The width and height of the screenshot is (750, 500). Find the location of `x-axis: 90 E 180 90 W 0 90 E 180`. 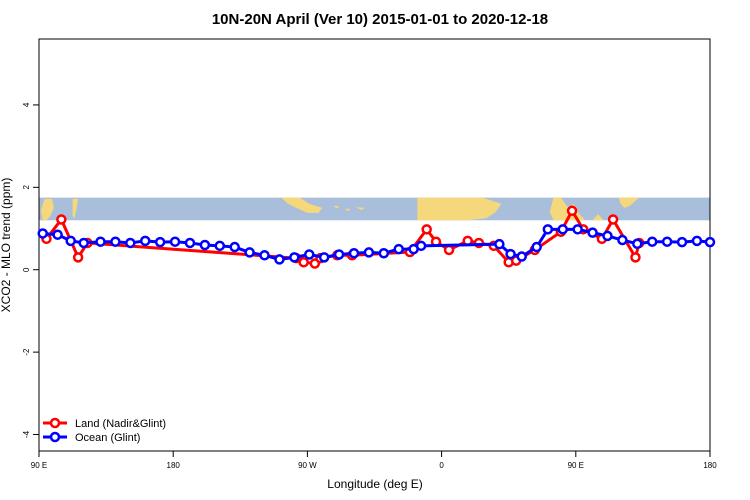

x-axis: 90 E 180 90 W 0 90 E 180 is located at coordinates (374, 460).